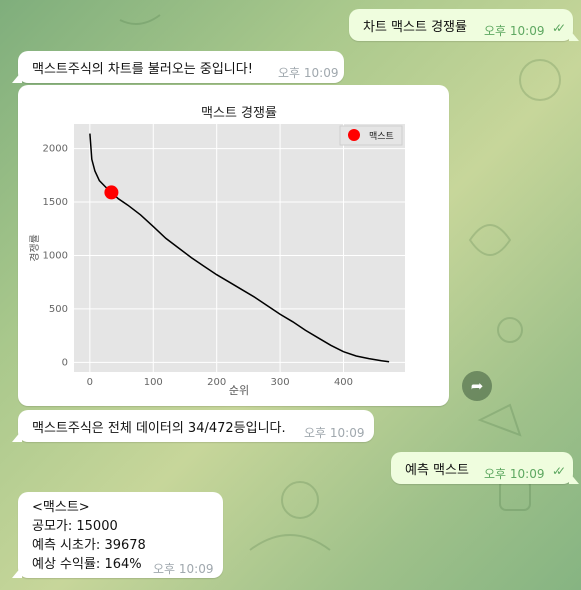  Describe the element at coordinates (437, 470) in the screenshot. I see `message-text: 예측 맥스트` at that location.